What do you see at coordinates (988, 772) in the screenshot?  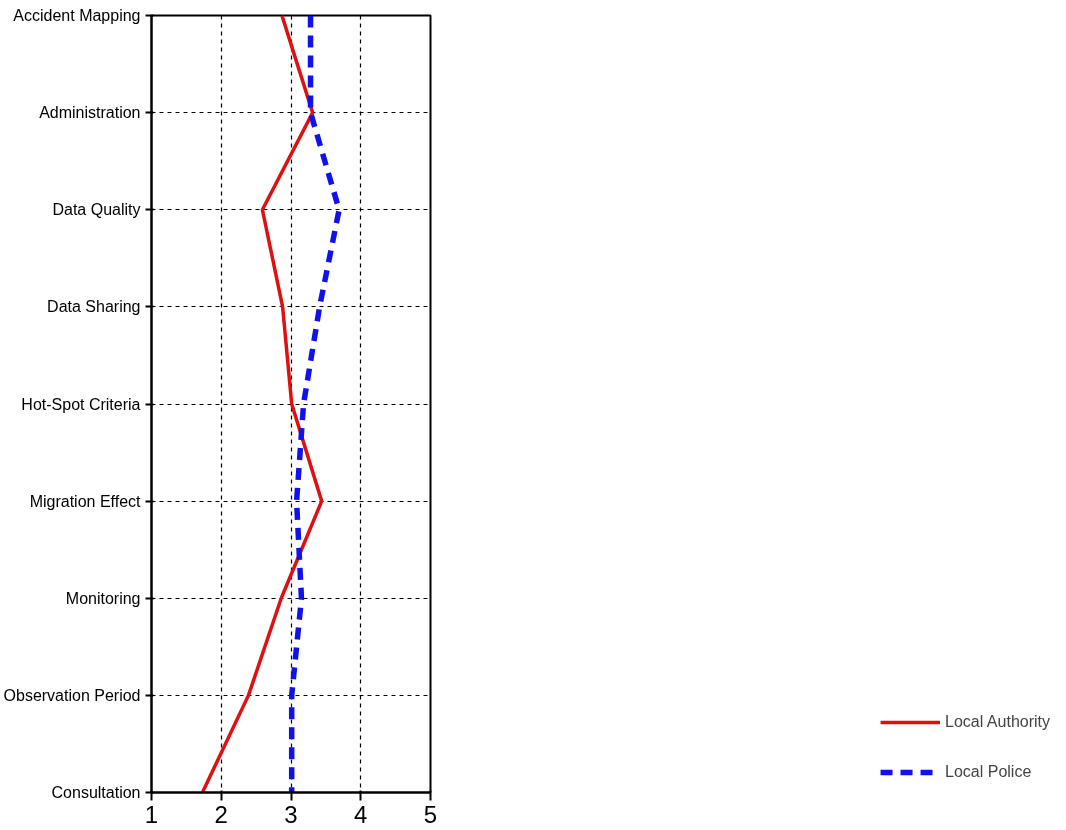 I see `legend-label: Local Police` at bounding box center [988, 772].